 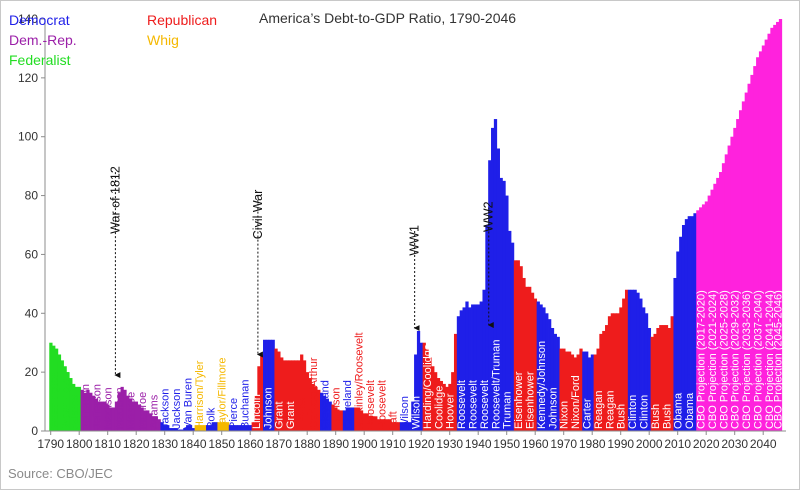 I want to click on bar-1930, so click(x=450, y=407).